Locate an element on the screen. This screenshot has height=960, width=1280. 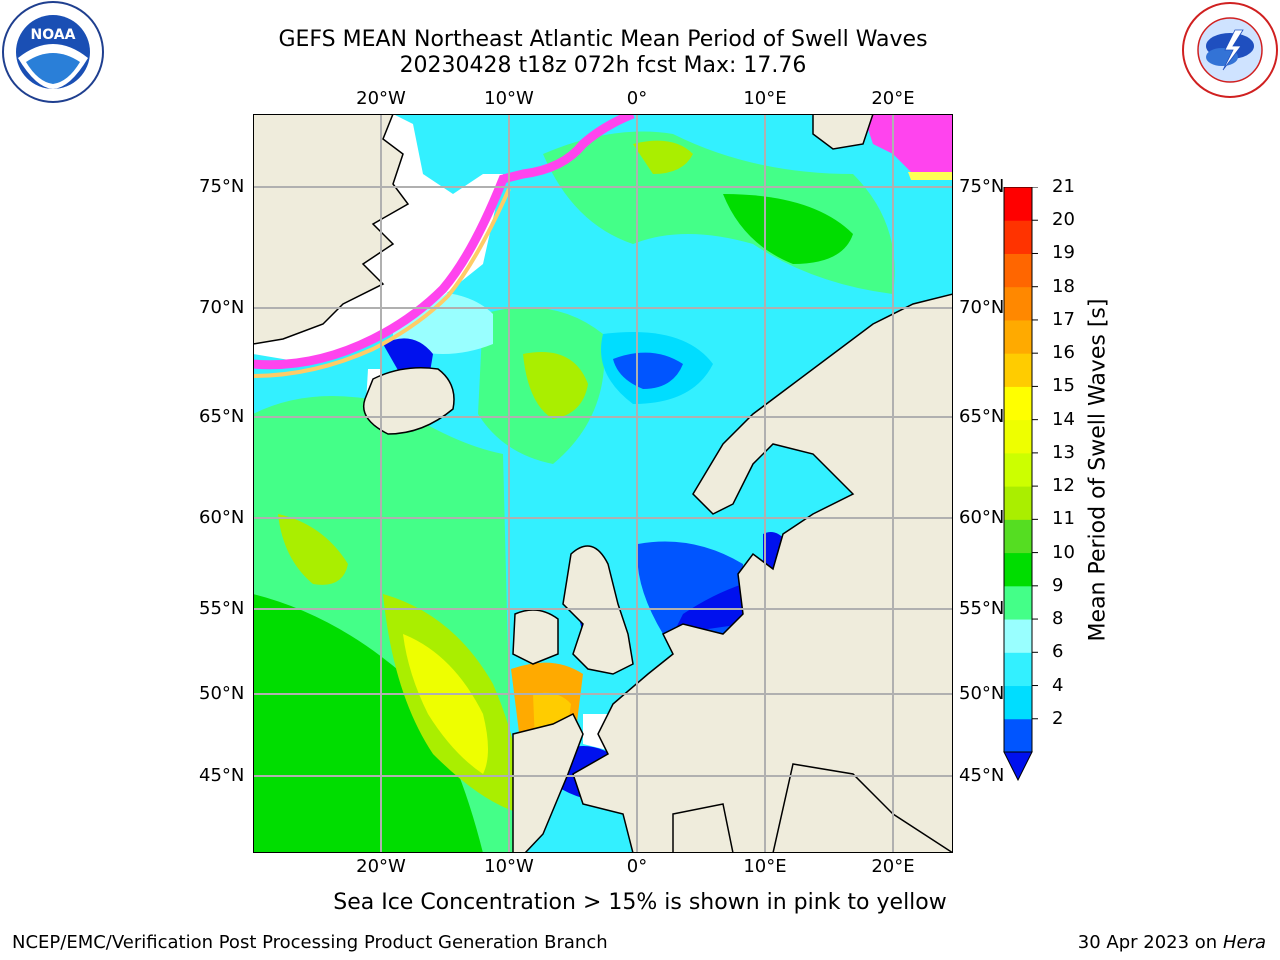
colorbar-tick-label: 9 is located at coordinates (1058, 585).